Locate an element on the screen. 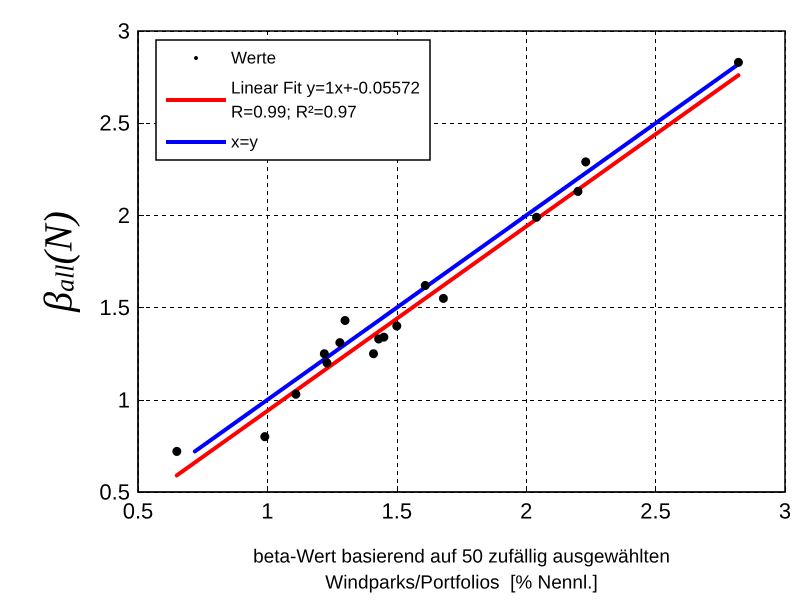  y-tick-label: 2 is located at coordinates (124, 215).